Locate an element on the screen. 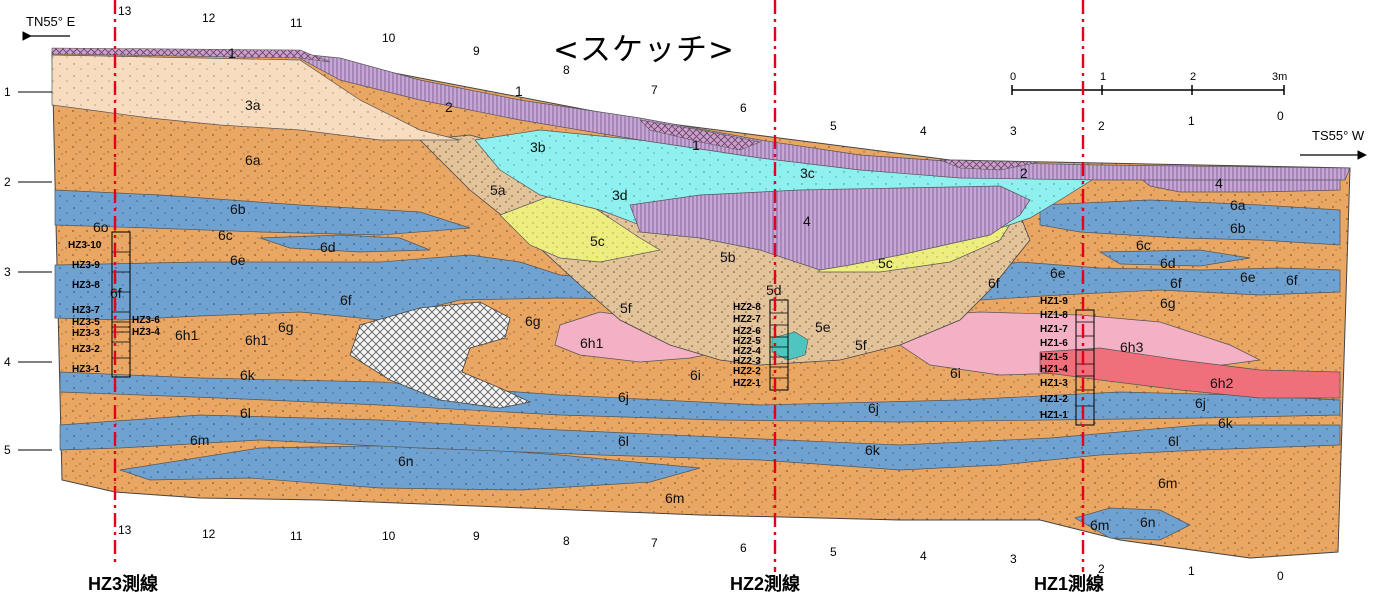 This screenshot has height=596, width=1374. label-6f-d: 6f is located at coordinates (1176, 283).